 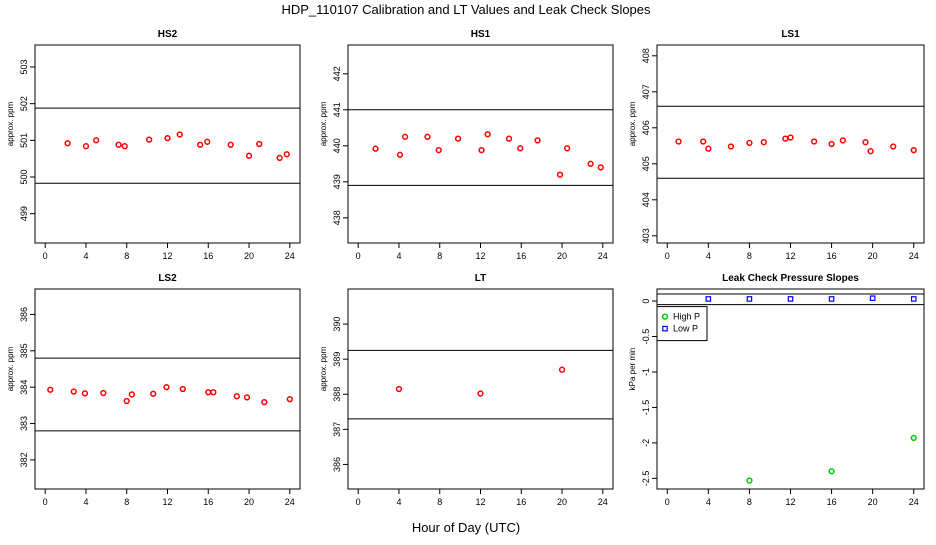 I want to click on y-tick-label: 390, so click(x=337, y=324).